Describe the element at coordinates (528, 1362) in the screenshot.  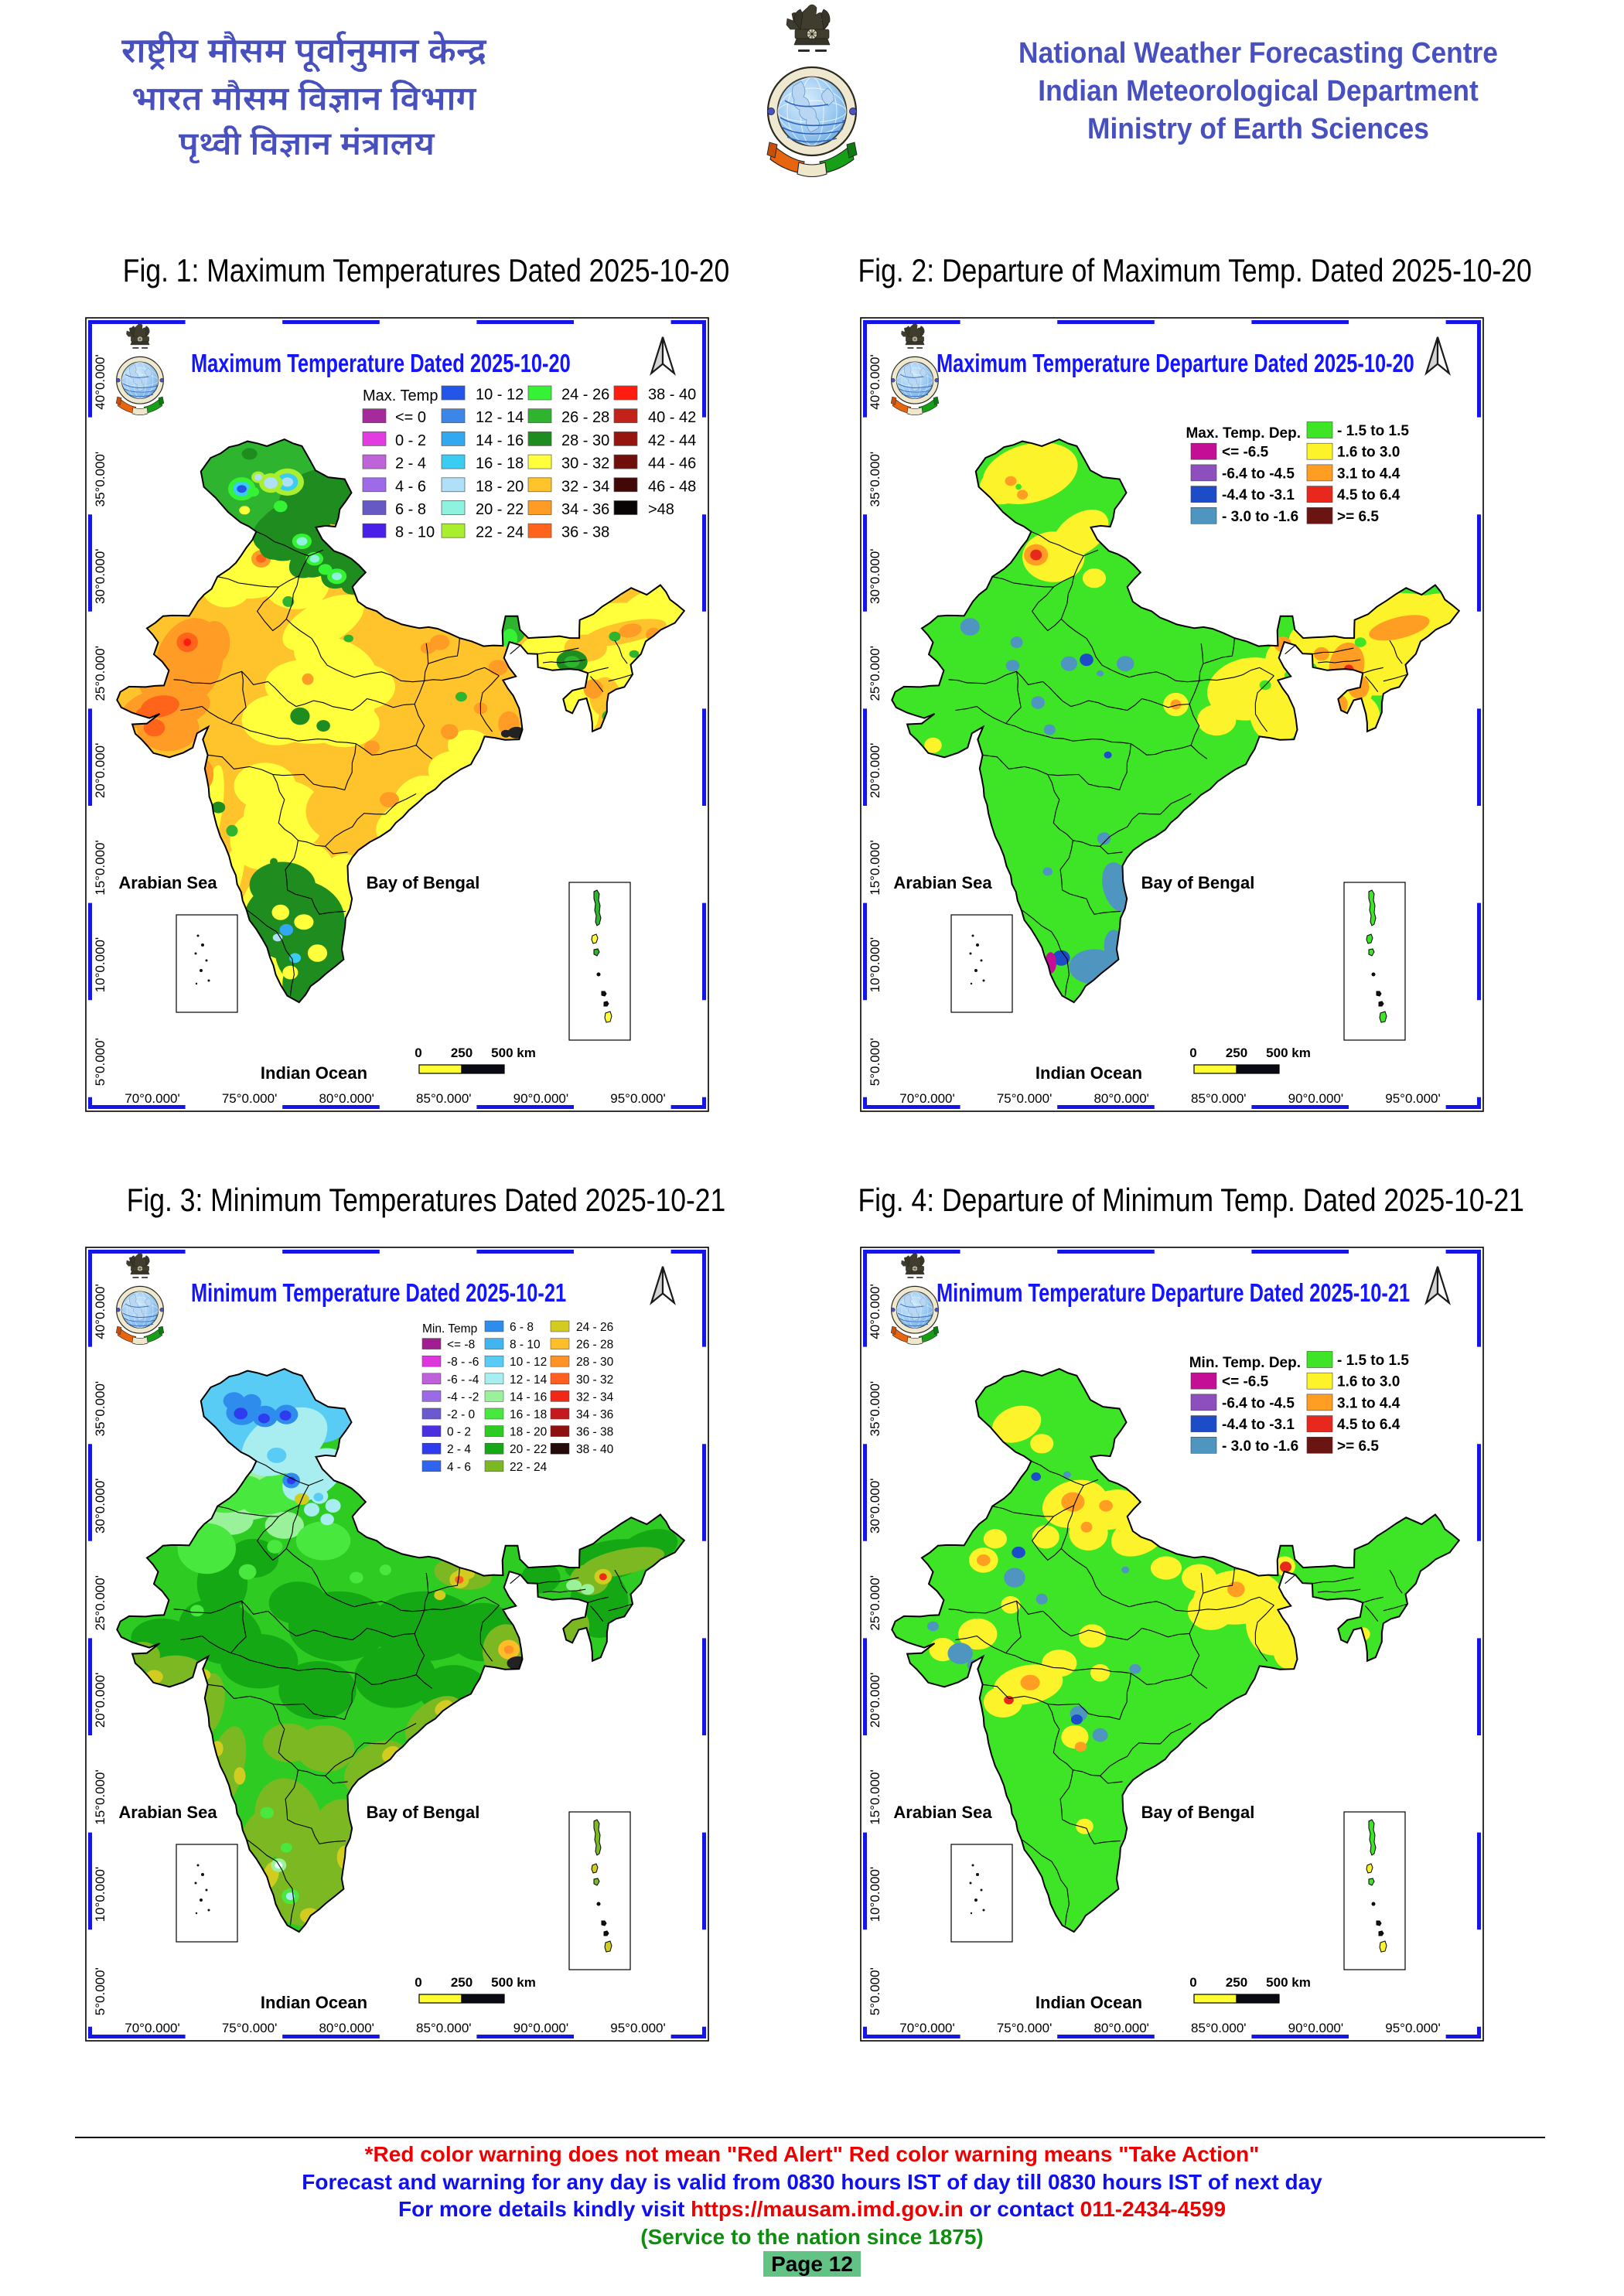
I see `svg-text: 10 - 12` at that location.